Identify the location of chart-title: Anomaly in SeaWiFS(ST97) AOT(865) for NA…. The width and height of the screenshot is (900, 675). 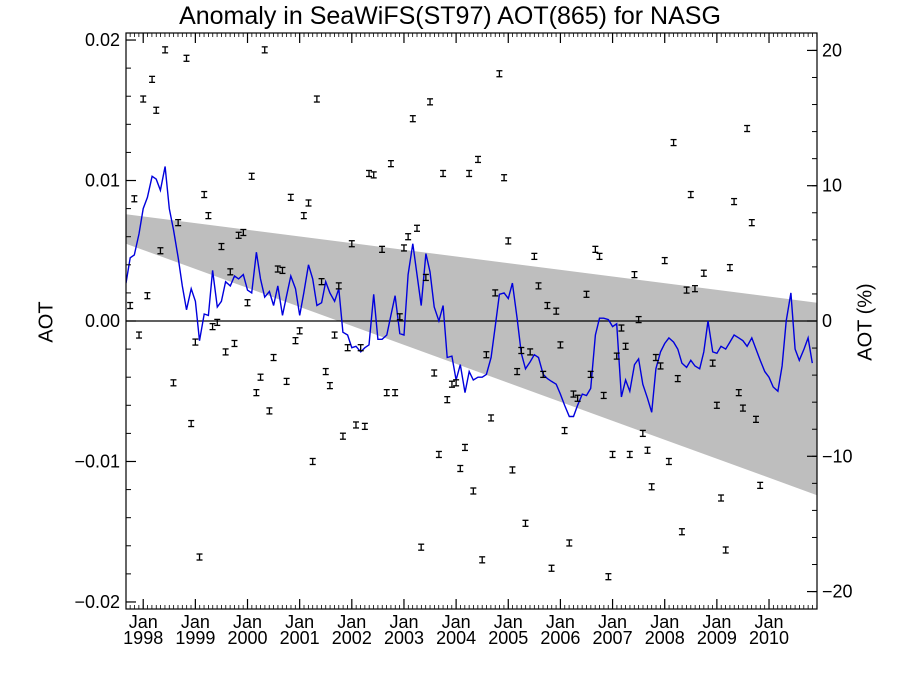
(450, 16).